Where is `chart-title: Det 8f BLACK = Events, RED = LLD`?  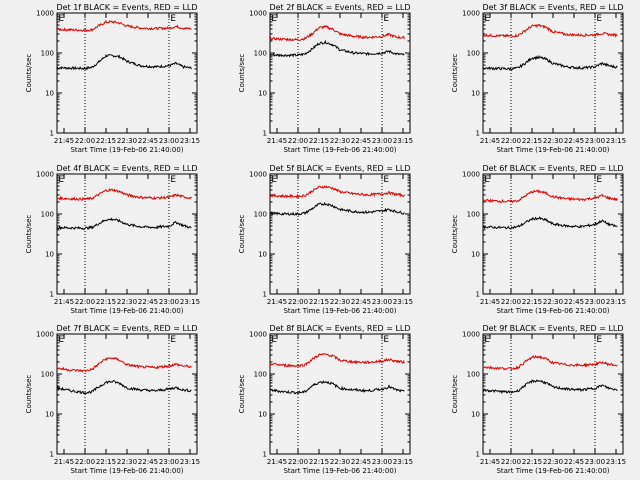 chart-title: Det 8f BLACK = Events, RED = LLD is located at coordinates (339, 328).